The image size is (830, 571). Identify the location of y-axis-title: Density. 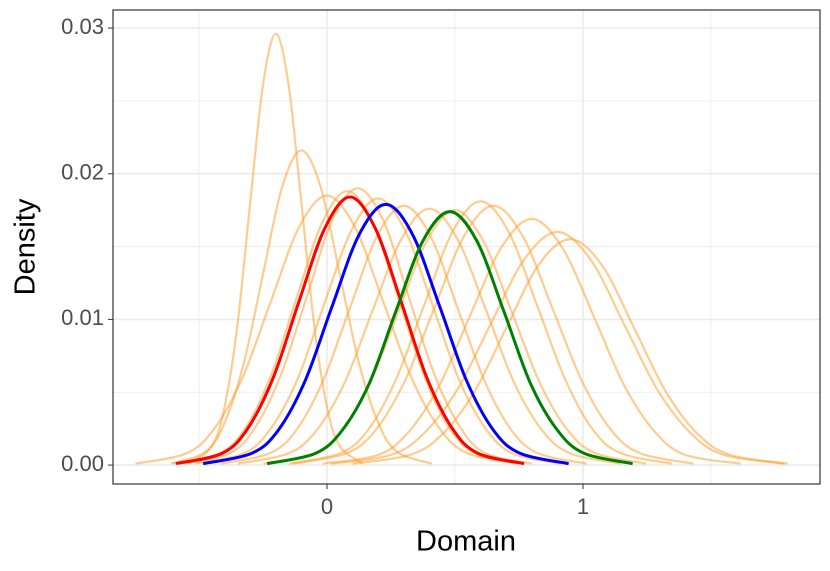
(26, 246).